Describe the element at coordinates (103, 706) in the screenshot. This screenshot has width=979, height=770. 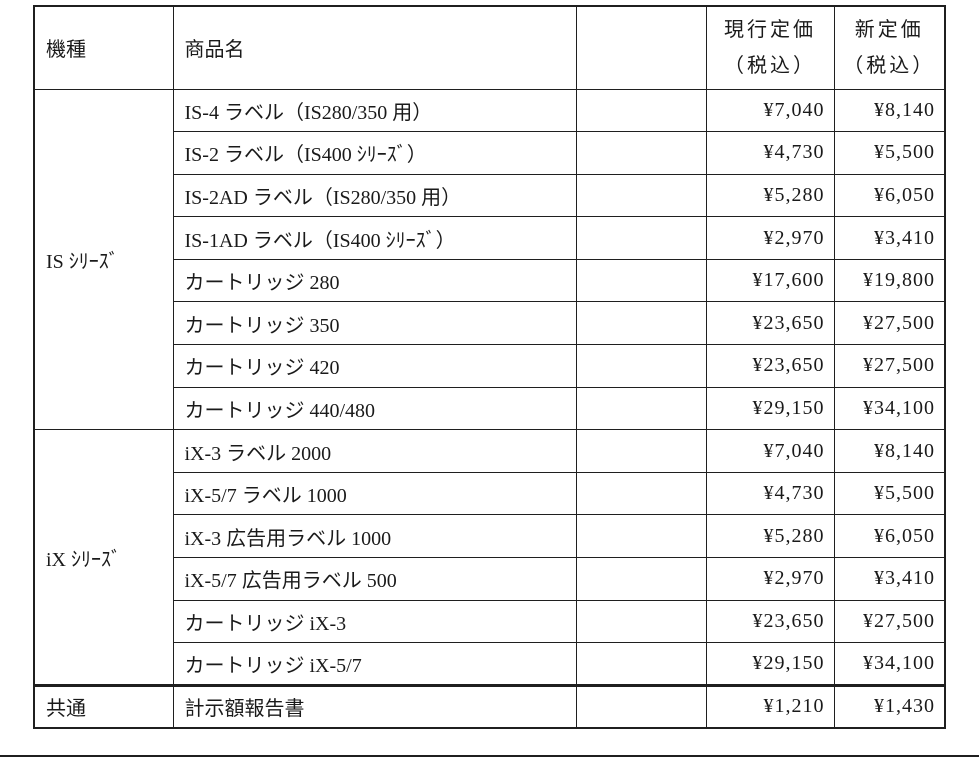
I see `model-group-label-common: 共通` at that location.